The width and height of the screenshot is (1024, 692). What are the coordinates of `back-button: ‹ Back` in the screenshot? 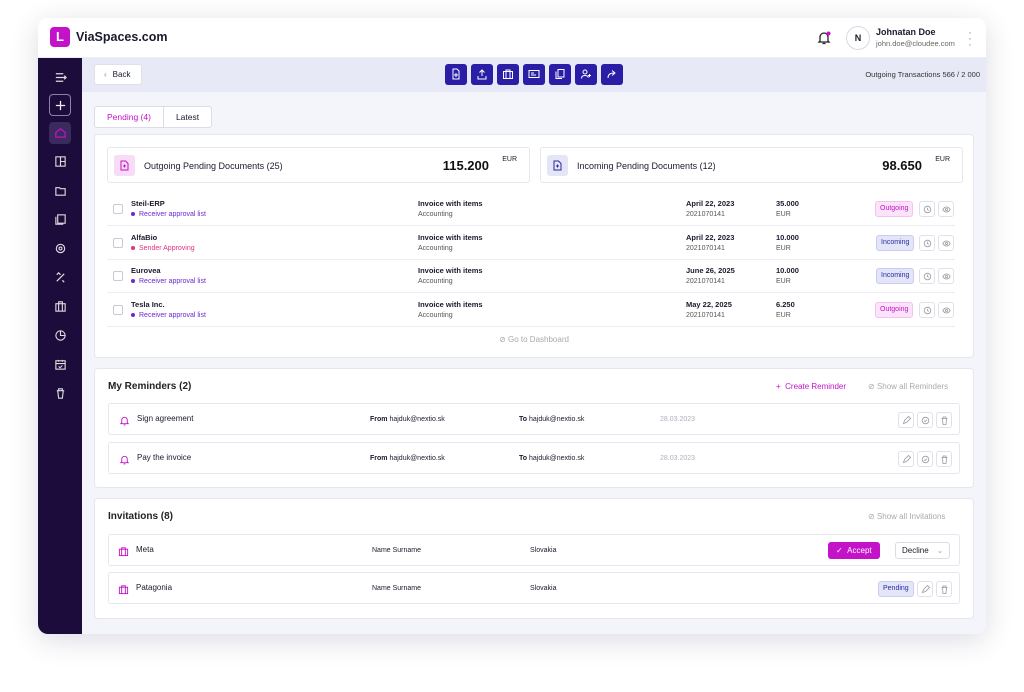 It's located at (118, 74).